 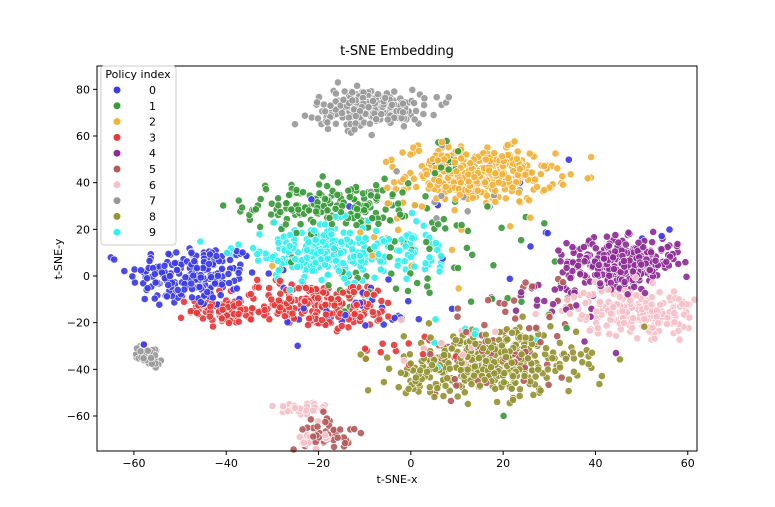 I want to click on legend-title: Policy index, so click(x=138, y=74).